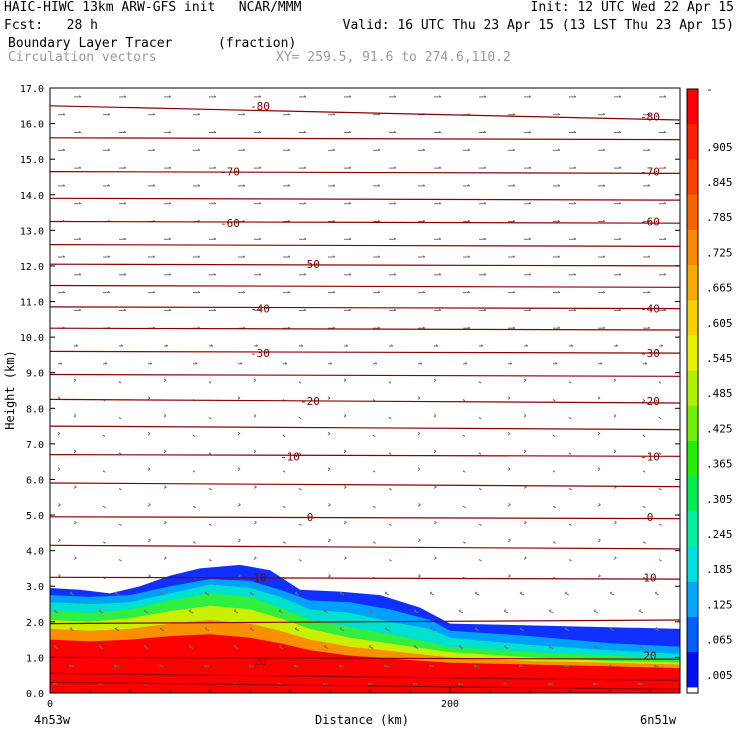 This screenshot has height=740, width=740. What do you see at coordinates (719, 147) in the screenshot?
I see `colorbar-label: .905` at bounding box center [719, 147].